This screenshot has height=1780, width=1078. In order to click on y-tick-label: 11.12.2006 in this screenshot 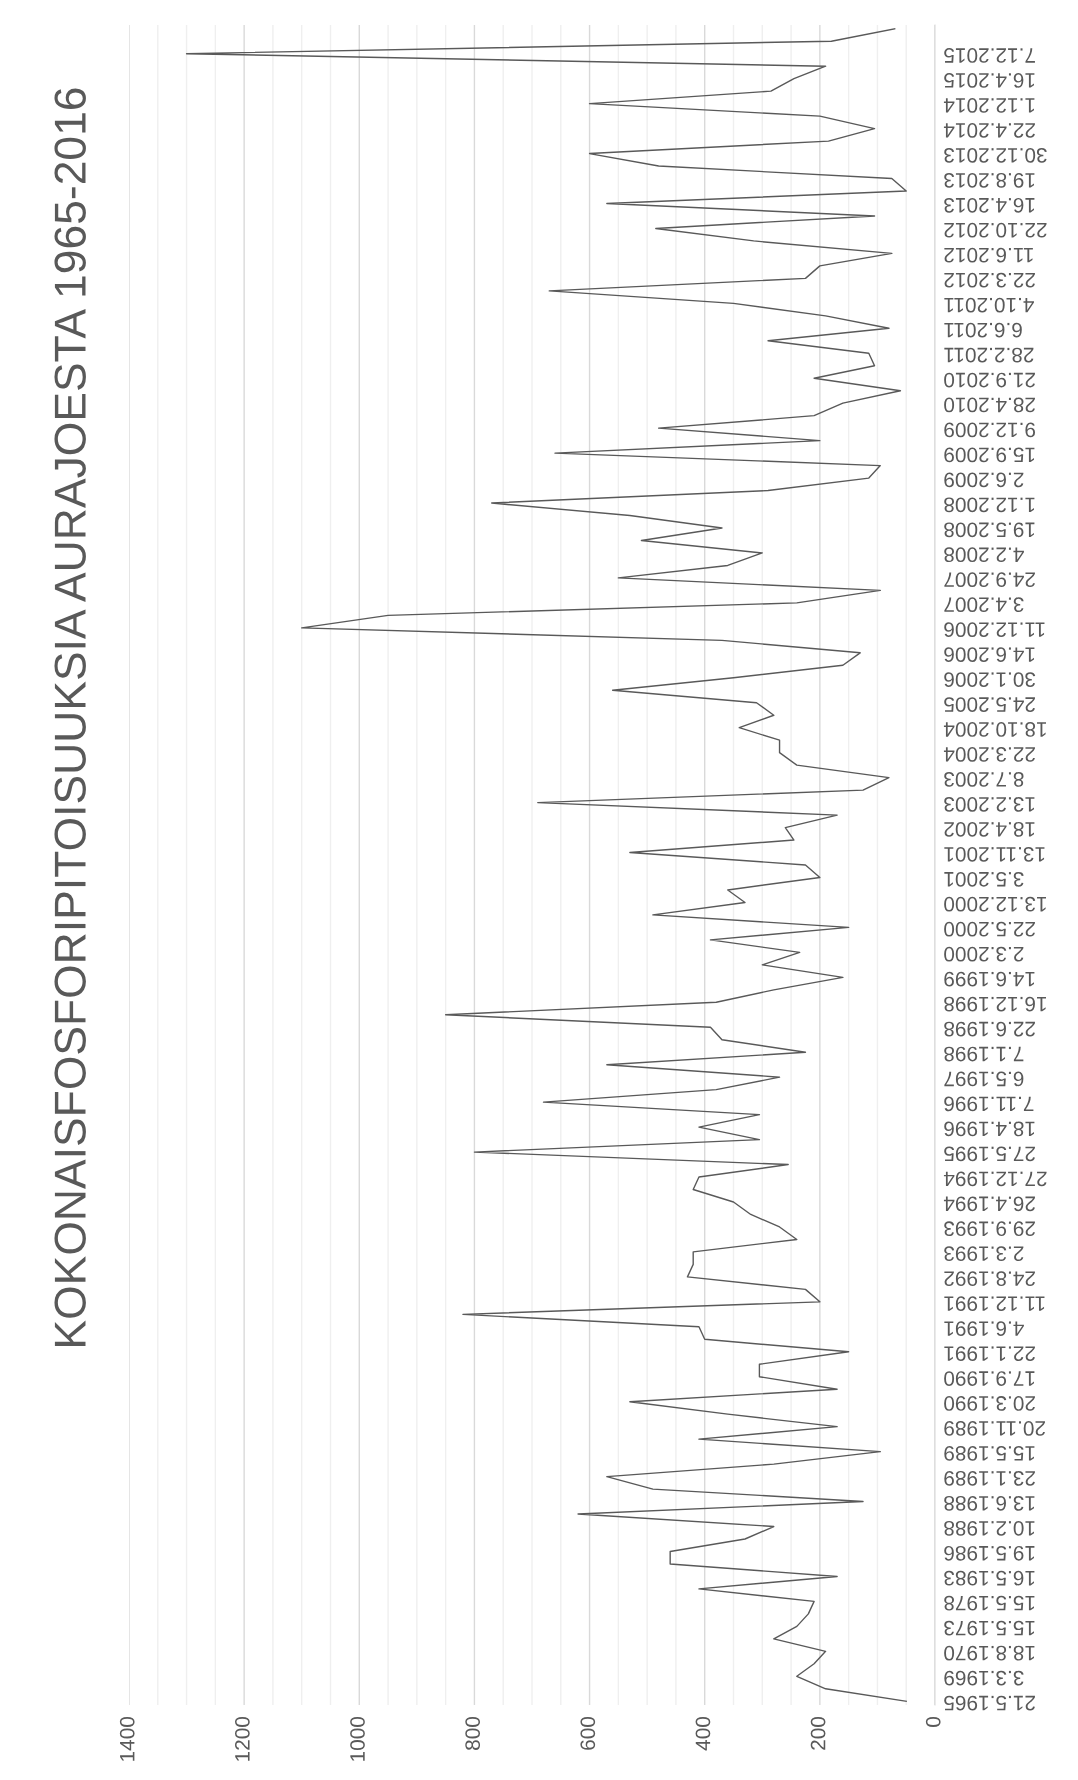, I will do `click(994, 630)`.